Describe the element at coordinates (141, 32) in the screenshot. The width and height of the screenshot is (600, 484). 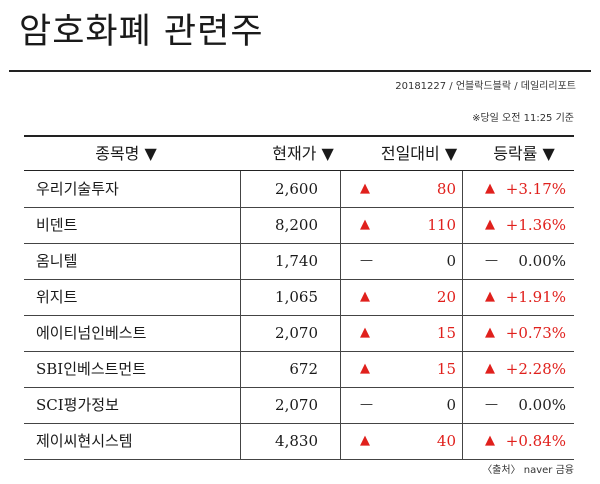
I see `page-title: 암호화폐 관련주` at that location.